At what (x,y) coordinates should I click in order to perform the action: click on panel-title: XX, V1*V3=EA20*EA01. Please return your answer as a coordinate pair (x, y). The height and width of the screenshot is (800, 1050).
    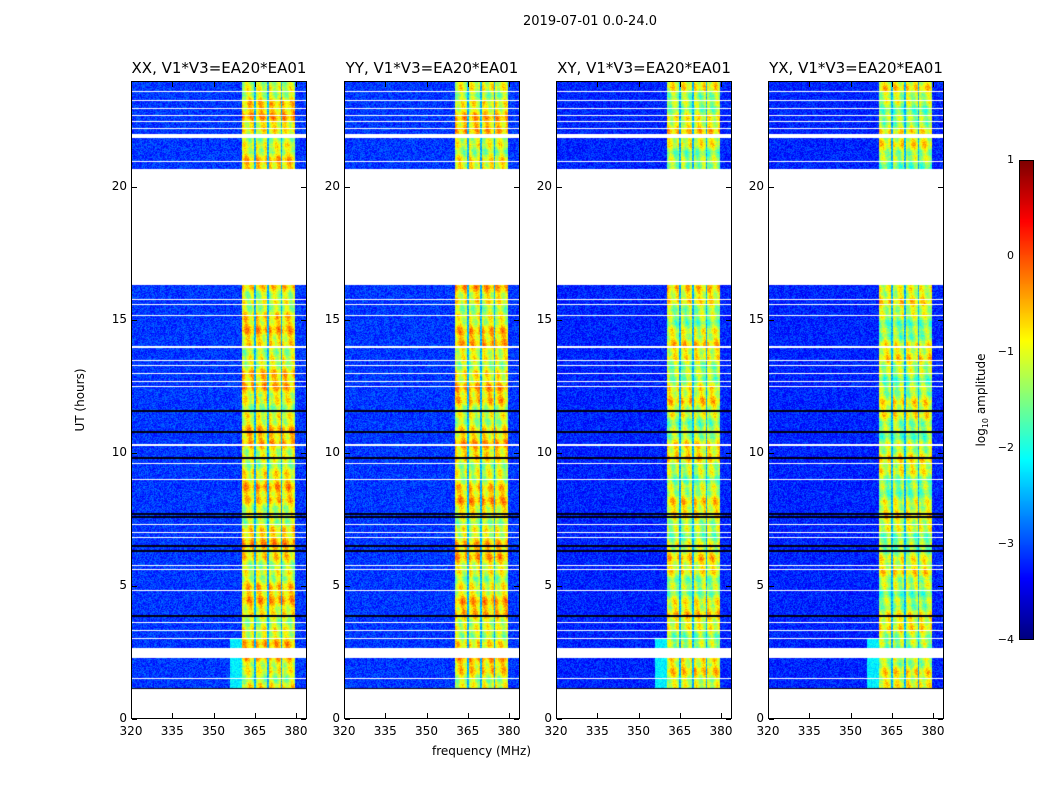
    Looking at the image, I should click on (219, 68).